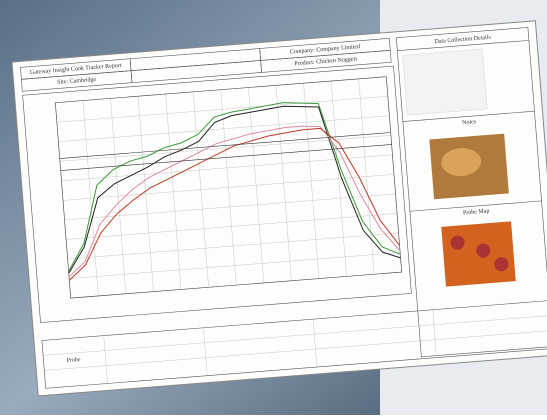 Image resolution: width=547 pixels, height=420 pixels. I want to click on details-heading: Data Collection Details, so click(462, 40).